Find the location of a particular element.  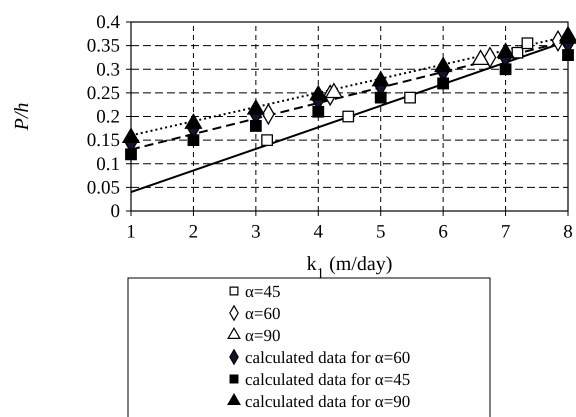

y-tick-label: 0.25 is located at coordinates (103, 93).